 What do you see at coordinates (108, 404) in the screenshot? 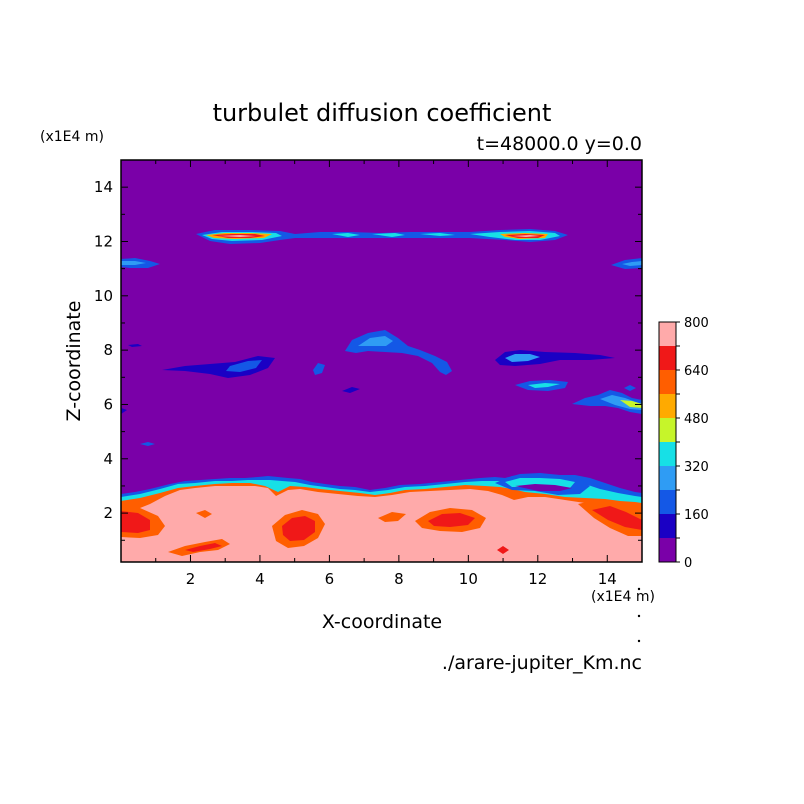
I see `y-tick-label: 6` at bounding box center [108, 404].